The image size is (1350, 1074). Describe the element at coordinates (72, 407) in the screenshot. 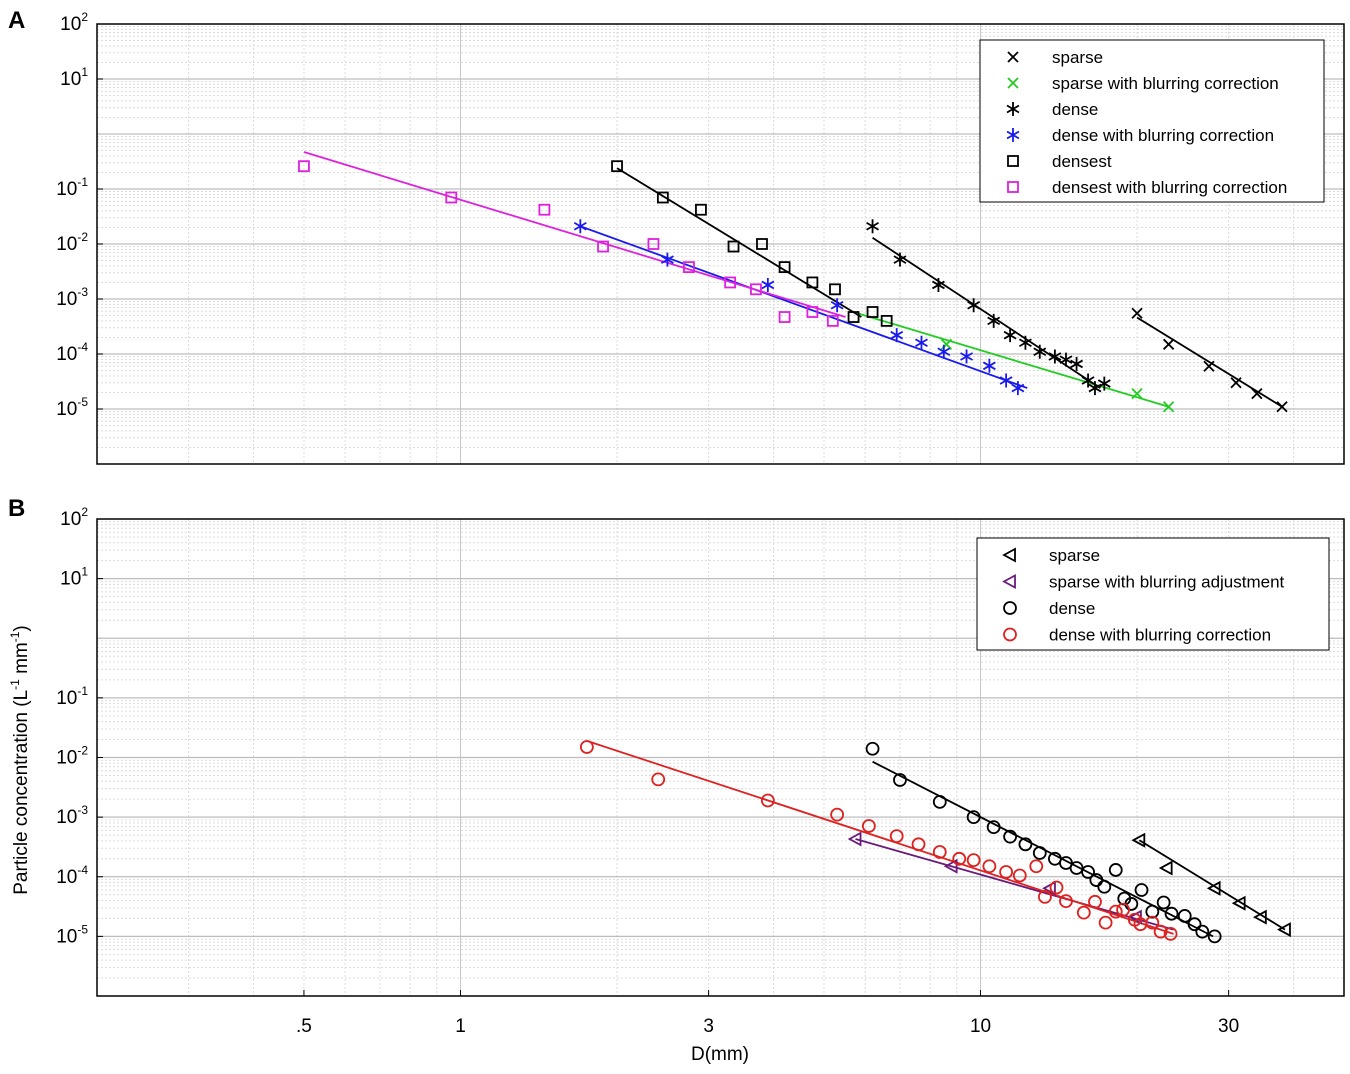

I see `y-tick-label: 10⁻⁵` at that location.